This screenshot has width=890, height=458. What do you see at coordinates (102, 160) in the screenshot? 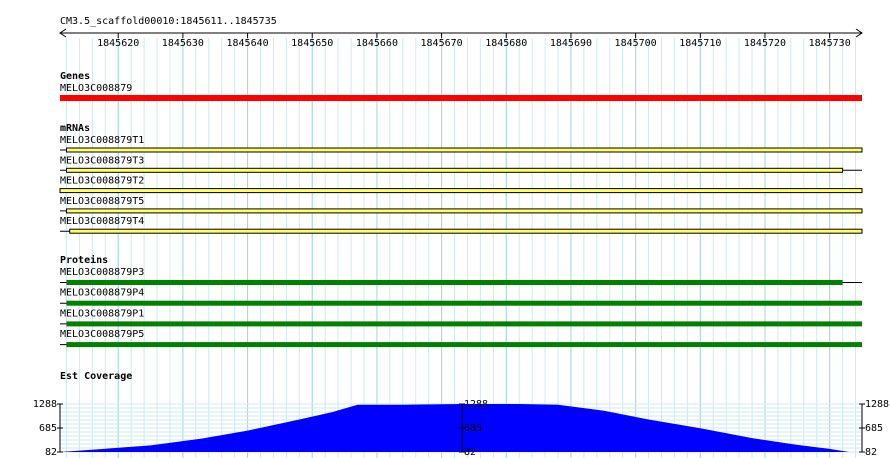
I see `feature-name: MELO3C008879T3` at bounding box center [102, 160].